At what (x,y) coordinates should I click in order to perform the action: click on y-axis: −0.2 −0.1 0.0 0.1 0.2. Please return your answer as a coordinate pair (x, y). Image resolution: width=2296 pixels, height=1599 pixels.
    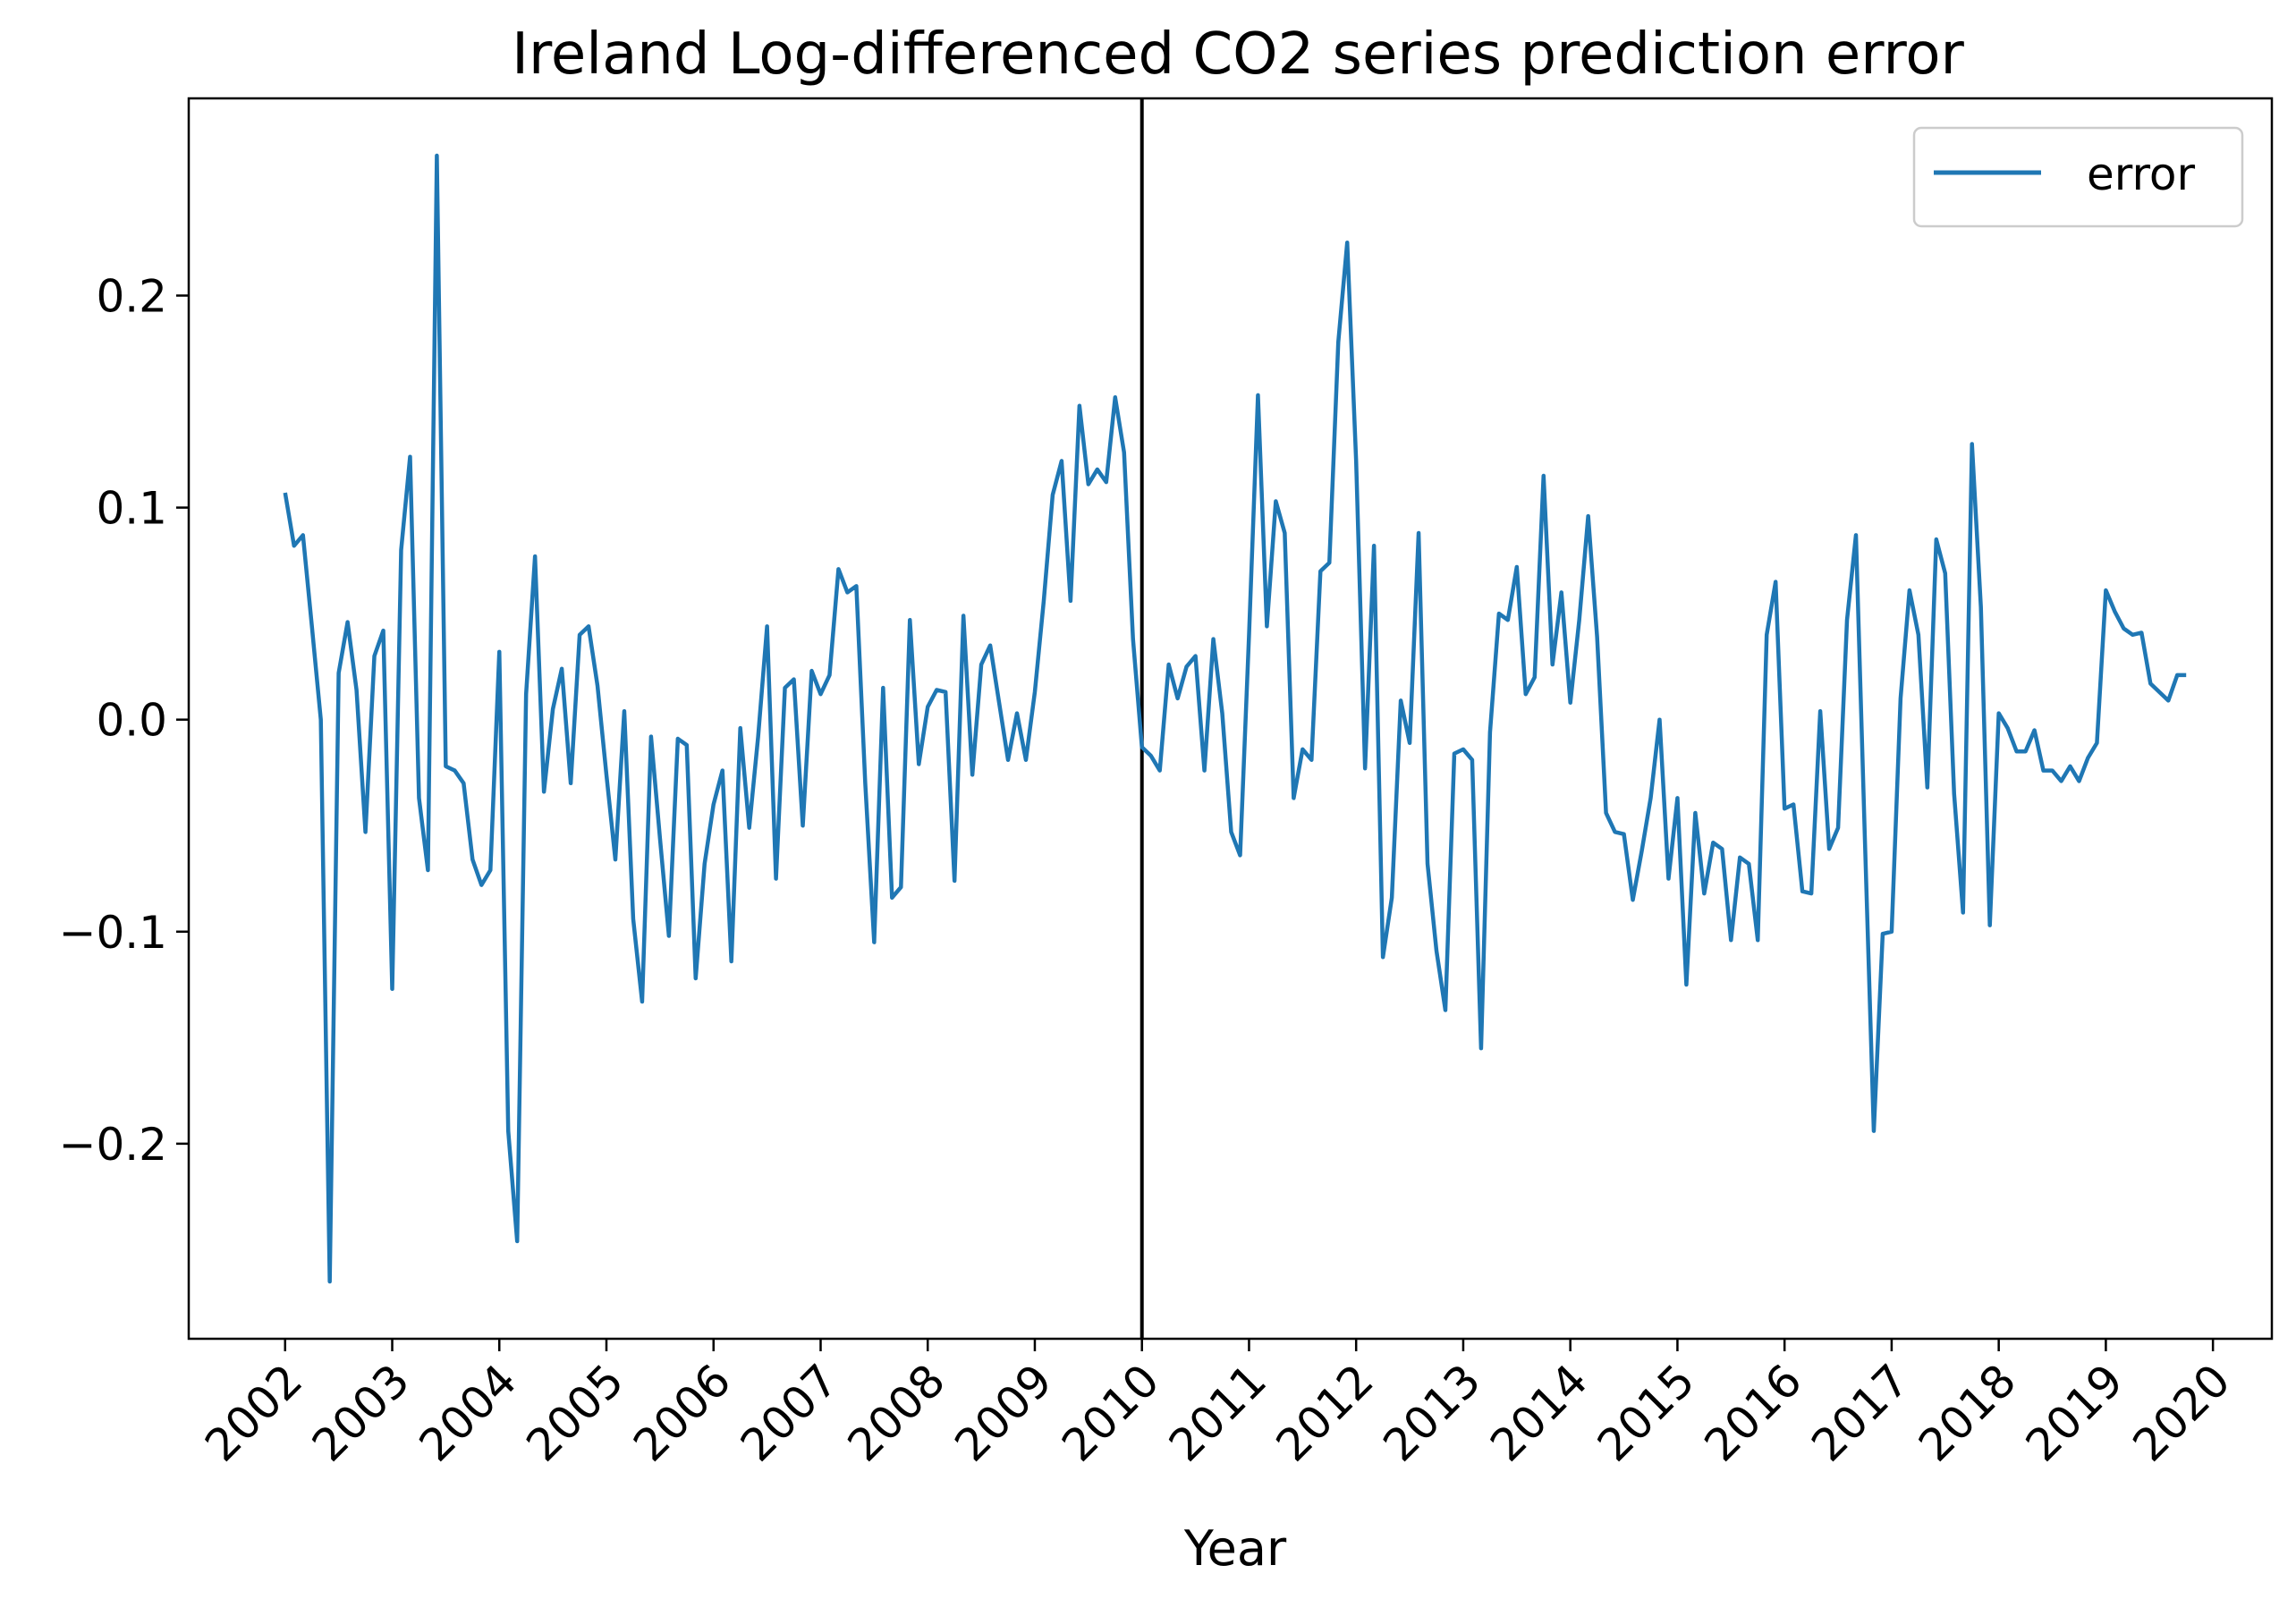
    Looking at the image, I should click on (124, 720).